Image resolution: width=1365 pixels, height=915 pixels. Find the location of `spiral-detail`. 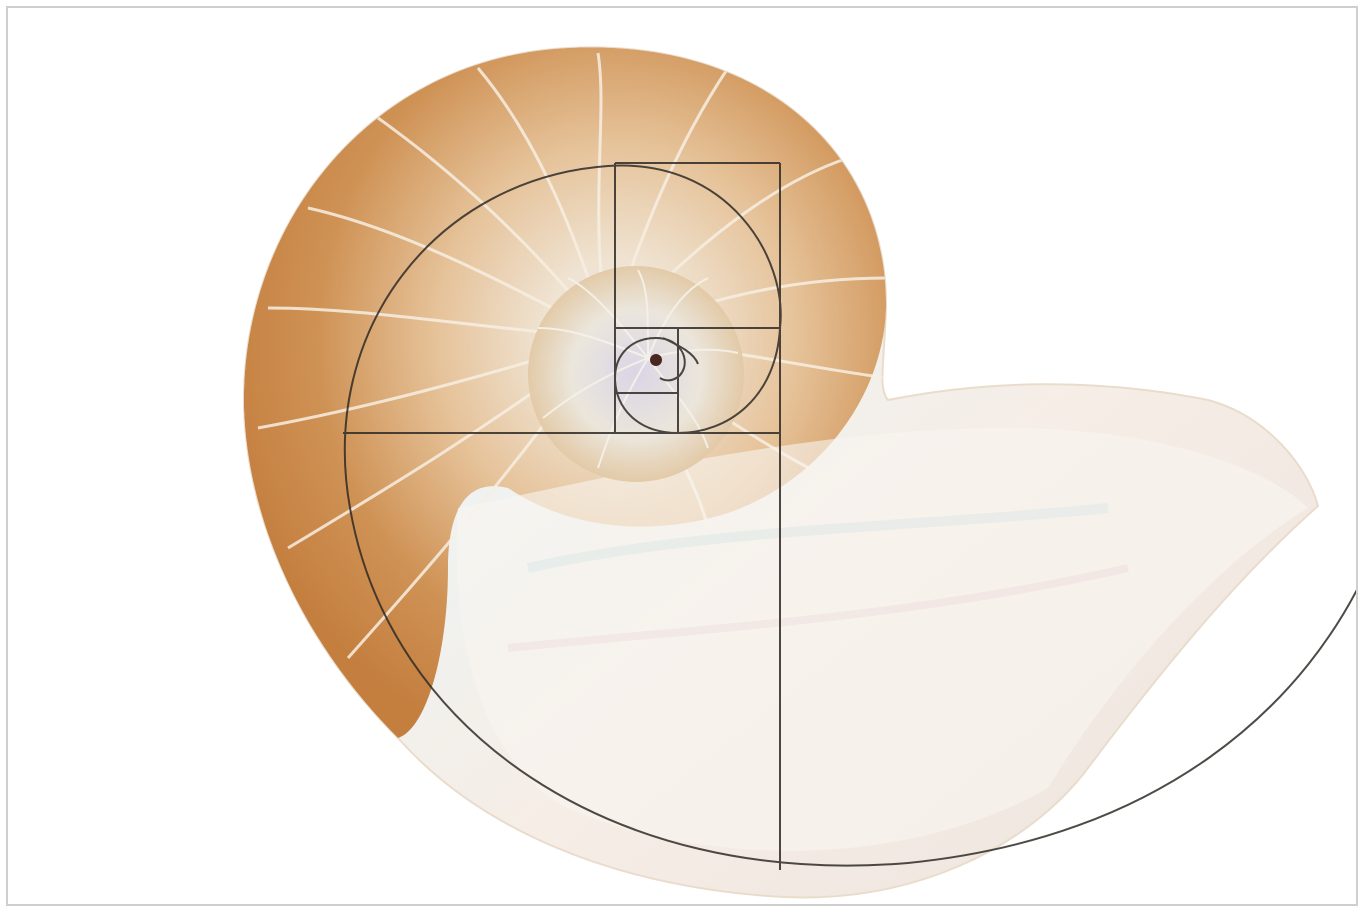

spiral-detail is located at coordinates (680, 351).